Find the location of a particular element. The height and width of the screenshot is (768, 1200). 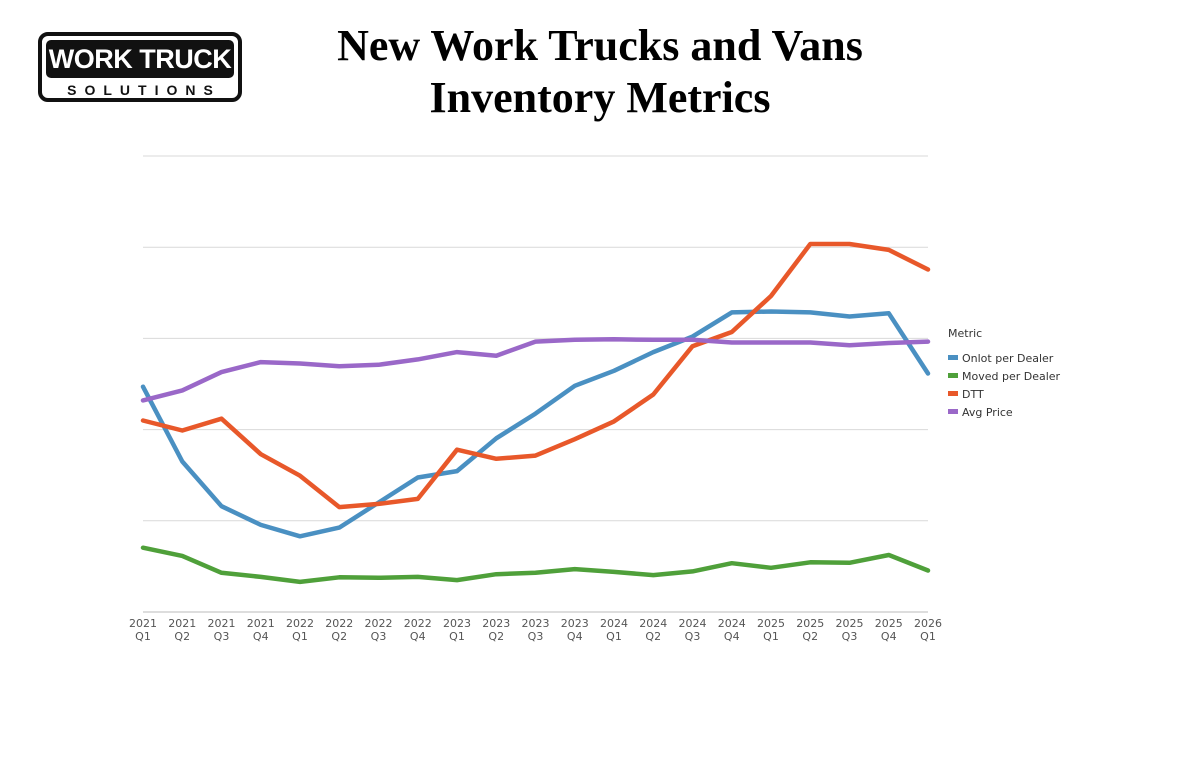

legend-label: Onlot per Dealer is located at coordinates (1008, 358).